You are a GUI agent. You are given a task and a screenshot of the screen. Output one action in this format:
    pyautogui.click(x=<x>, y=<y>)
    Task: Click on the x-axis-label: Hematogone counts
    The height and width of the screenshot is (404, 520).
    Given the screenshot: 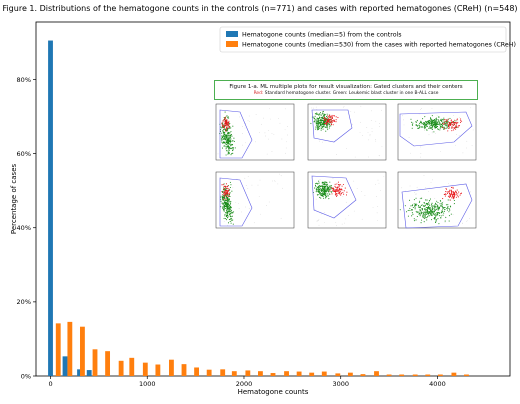 What is the action you would take?
    pyautogui.click(x=273, y=392)
    